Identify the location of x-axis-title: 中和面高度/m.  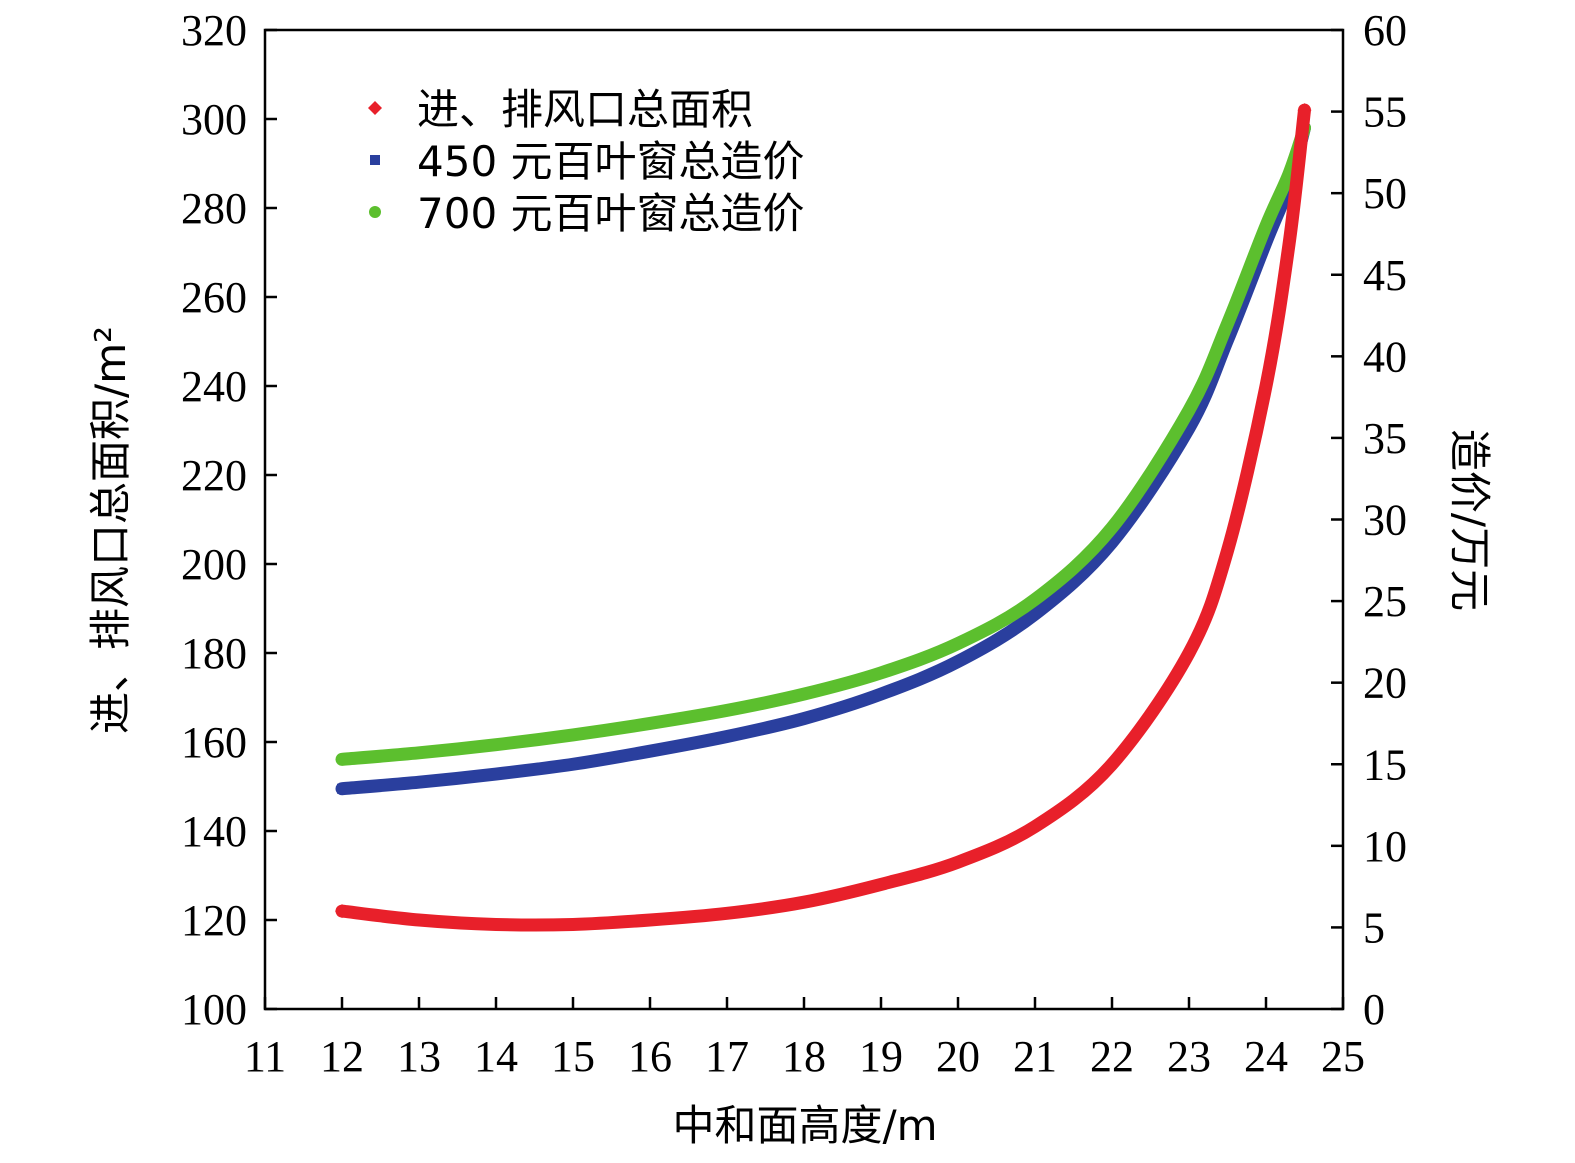
(804, 1125).